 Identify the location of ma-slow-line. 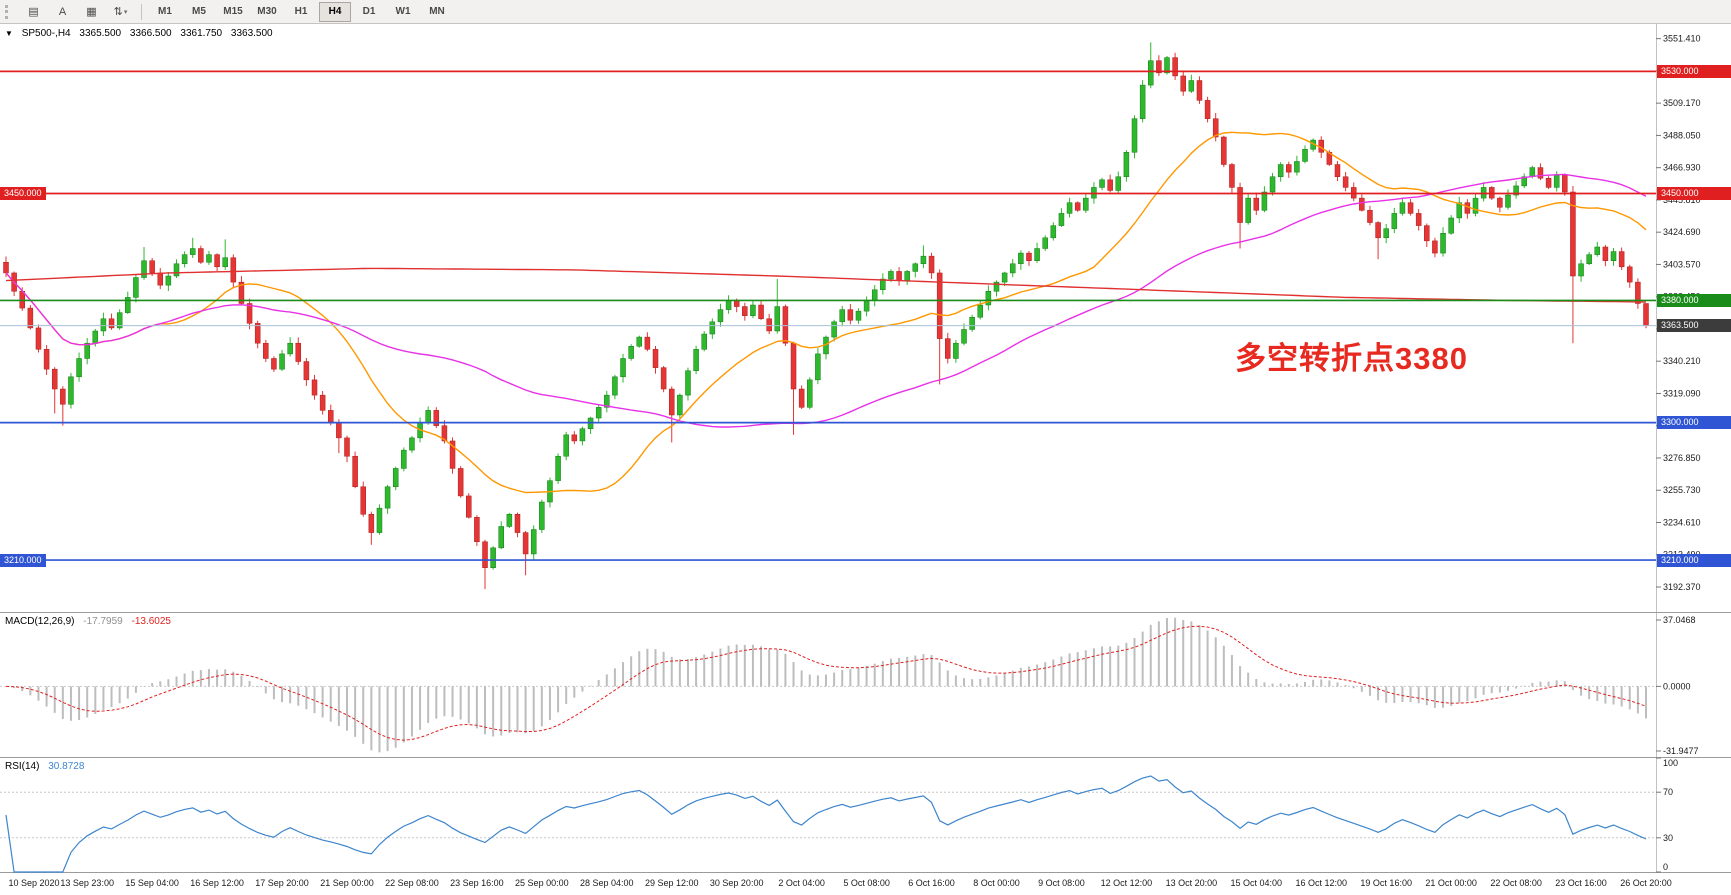
(826, 285).